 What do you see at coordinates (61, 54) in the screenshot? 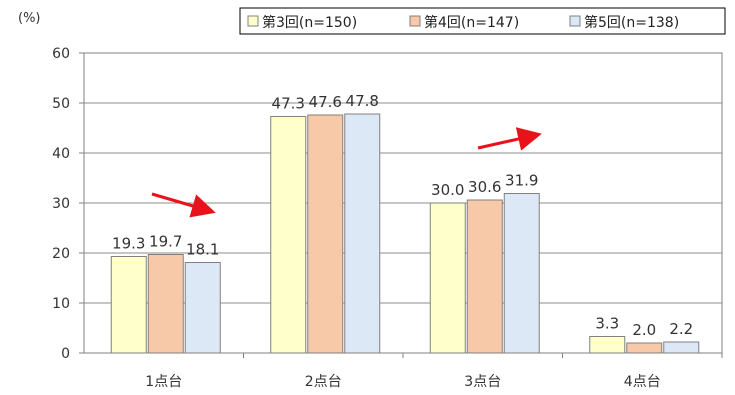
I see `y-tick-label: 60` at bounding box center [61, 54].